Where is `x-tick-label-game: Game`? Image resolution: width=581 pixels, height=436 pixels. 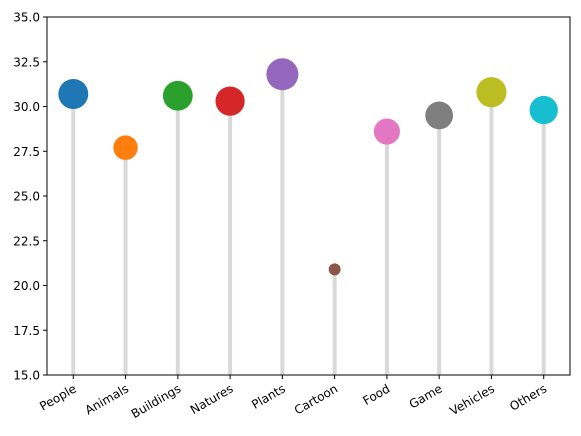 x-tick-label-game: Game is located at coordinates (426, 396).